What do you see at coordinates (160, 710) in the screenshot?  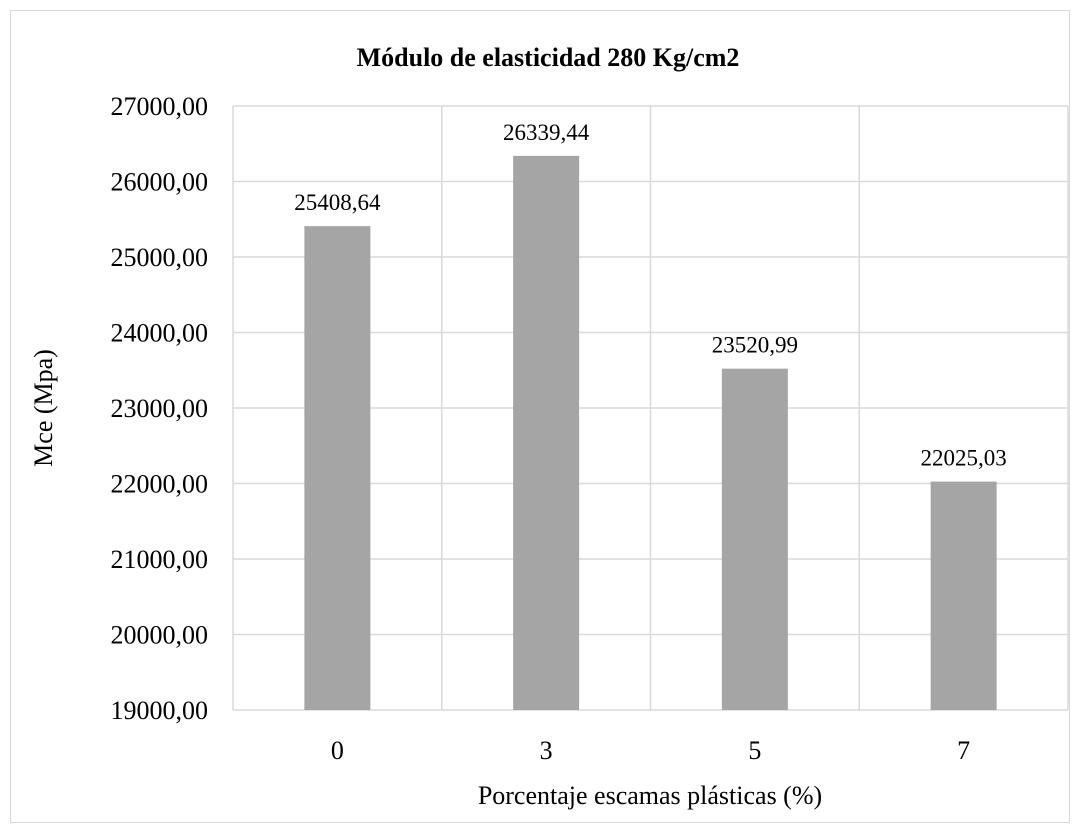 I see `y-tick-label: 19000,00` at bounding box center [160, 710].